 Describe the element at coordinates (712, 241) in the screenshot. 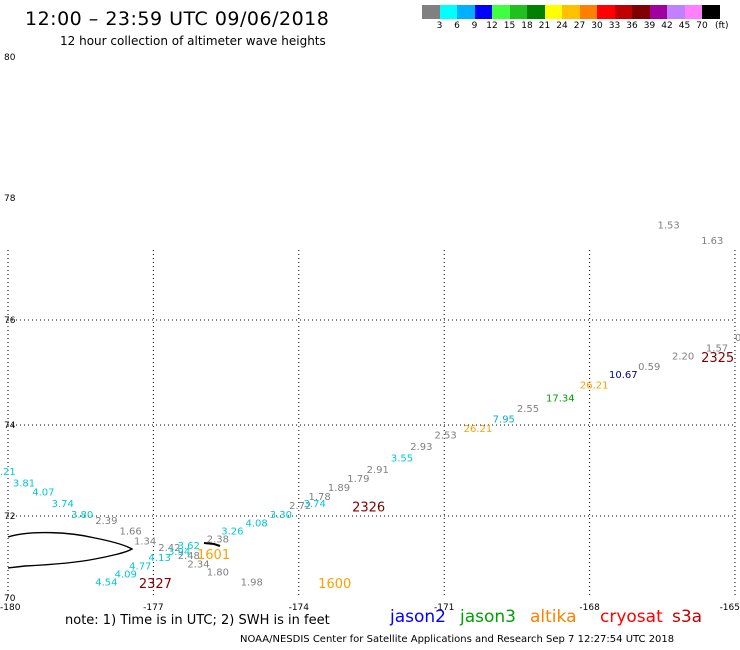

I see `wave-height-value: 1.63` at that location.